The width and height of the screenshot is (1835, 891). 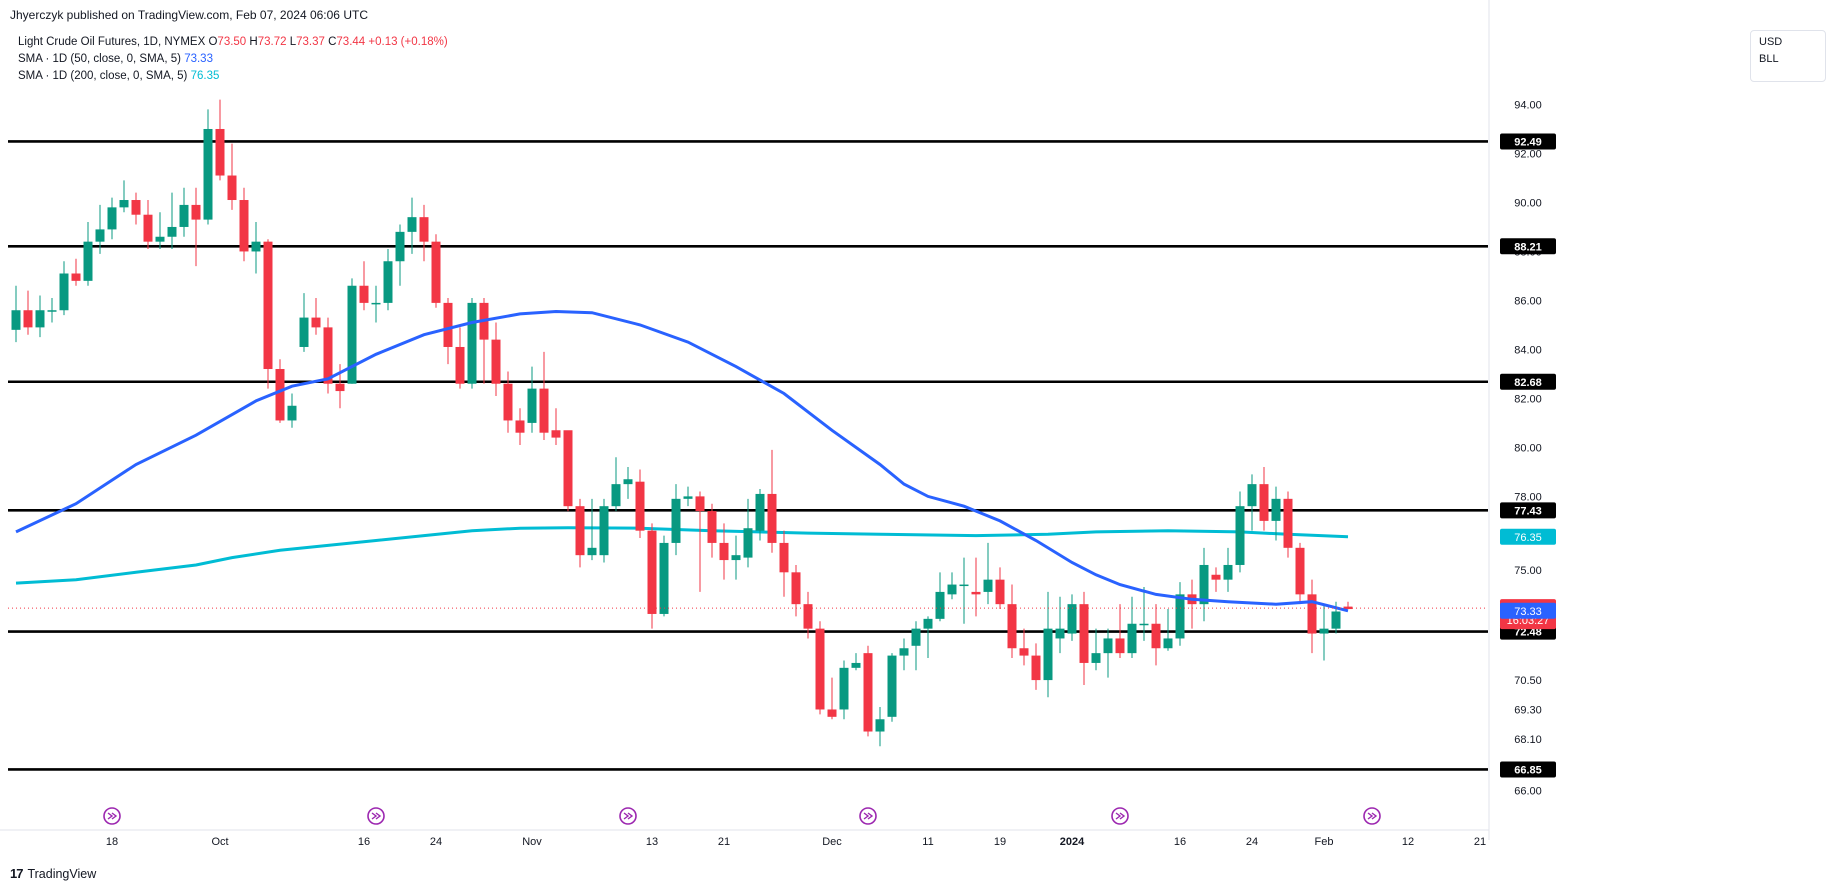 What do you see at coordinates (744, 838) in the screenshot?
I see `time-axis: 18 Oct 16 24 Nov 13 21 Dec 11 19 2024 16 24 Feb 12 21` at bounding box center [744, 838].